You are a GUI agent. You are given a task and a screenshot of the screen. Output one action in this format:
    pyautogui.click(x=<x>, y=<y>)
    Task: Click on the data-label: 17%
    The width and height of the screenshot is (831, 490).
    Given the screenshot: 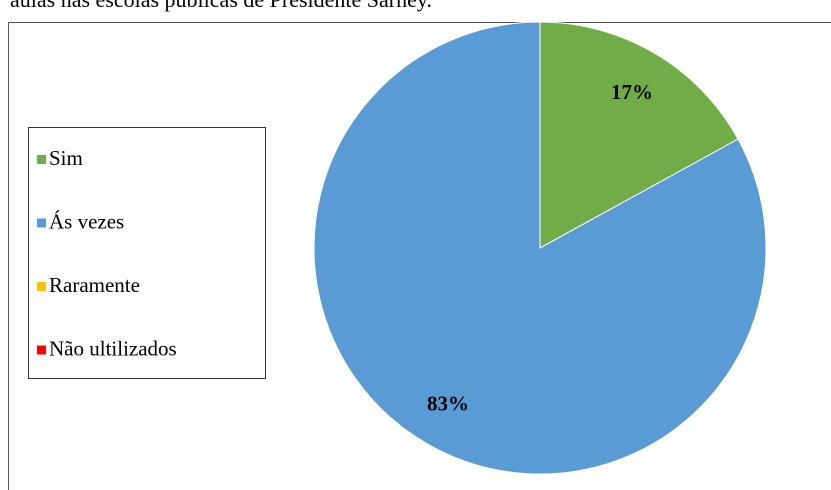 What is the action you would take?
    pyautogui.click(x=632, y=92)
    